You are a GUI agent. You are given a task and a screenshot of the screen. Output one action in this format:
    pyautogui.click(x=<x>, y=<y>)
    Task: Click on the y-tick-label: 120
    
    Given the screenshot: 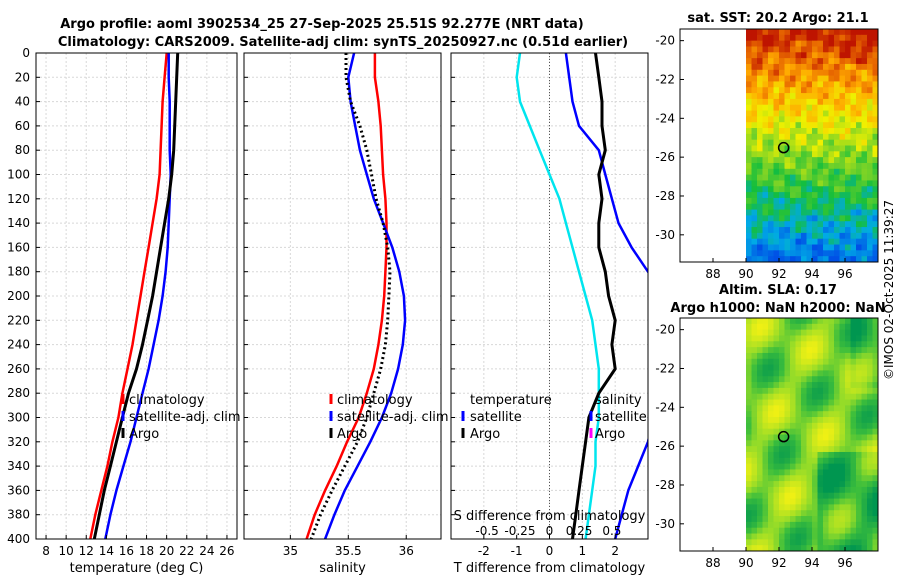 What is the action you would take?
    pyautogui.click(x=18, y=199)
    